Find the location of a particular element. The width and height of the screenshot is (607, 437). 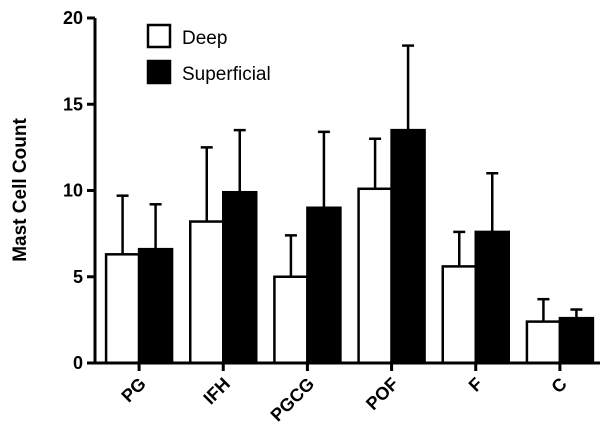

x-tick-label: C is located at coordinates (558, 385).